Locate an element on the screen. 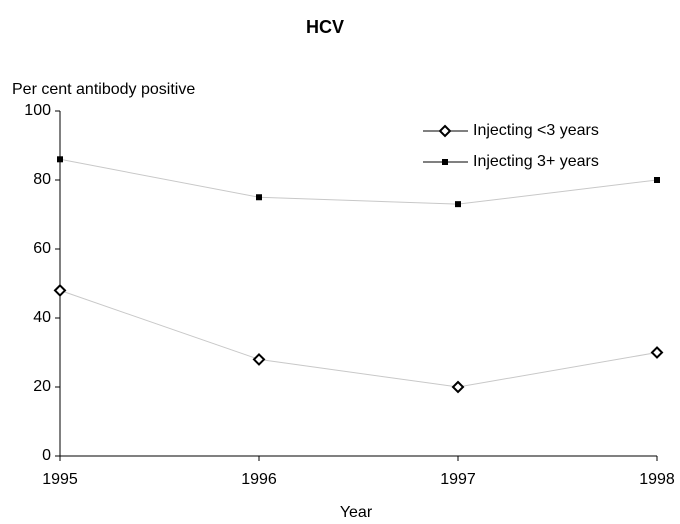 This screenshot has height=524, width=680. y-tick-label: 20 is located at coordinates (42, 386).